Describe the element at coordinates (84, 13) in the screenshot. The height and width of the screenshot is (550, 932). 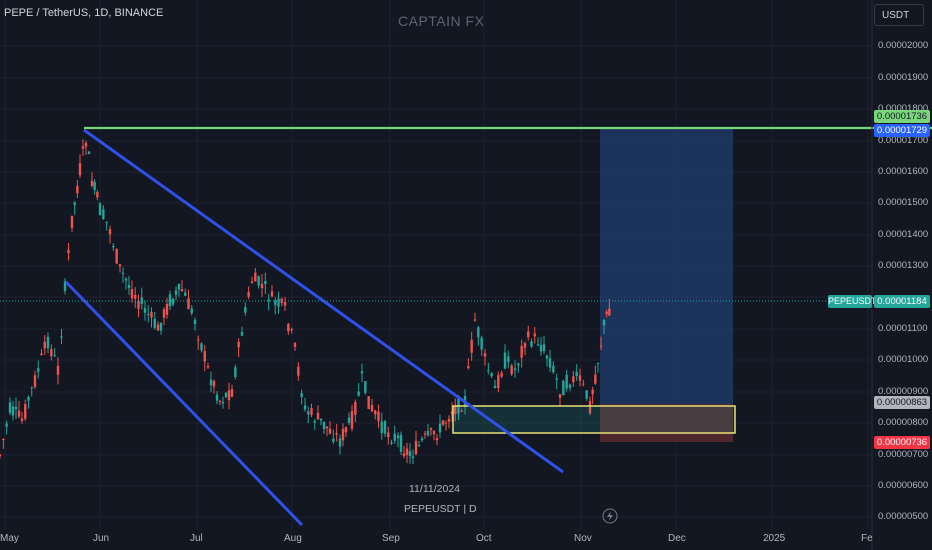
I see `symbol-title: PEPE / TetherUS, 1D, BINANCE` at that location.